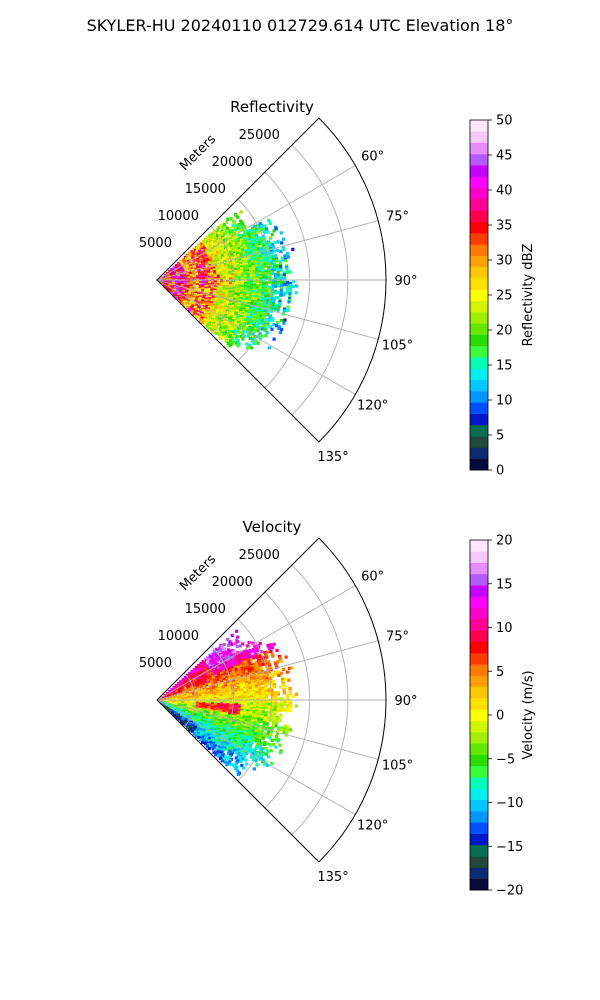 The height and width of the screenshot is (1000, 600). Describe the element at coordinates (504, 121) in the screenshot. I see `colorbar-tick-label: 50` at that location.